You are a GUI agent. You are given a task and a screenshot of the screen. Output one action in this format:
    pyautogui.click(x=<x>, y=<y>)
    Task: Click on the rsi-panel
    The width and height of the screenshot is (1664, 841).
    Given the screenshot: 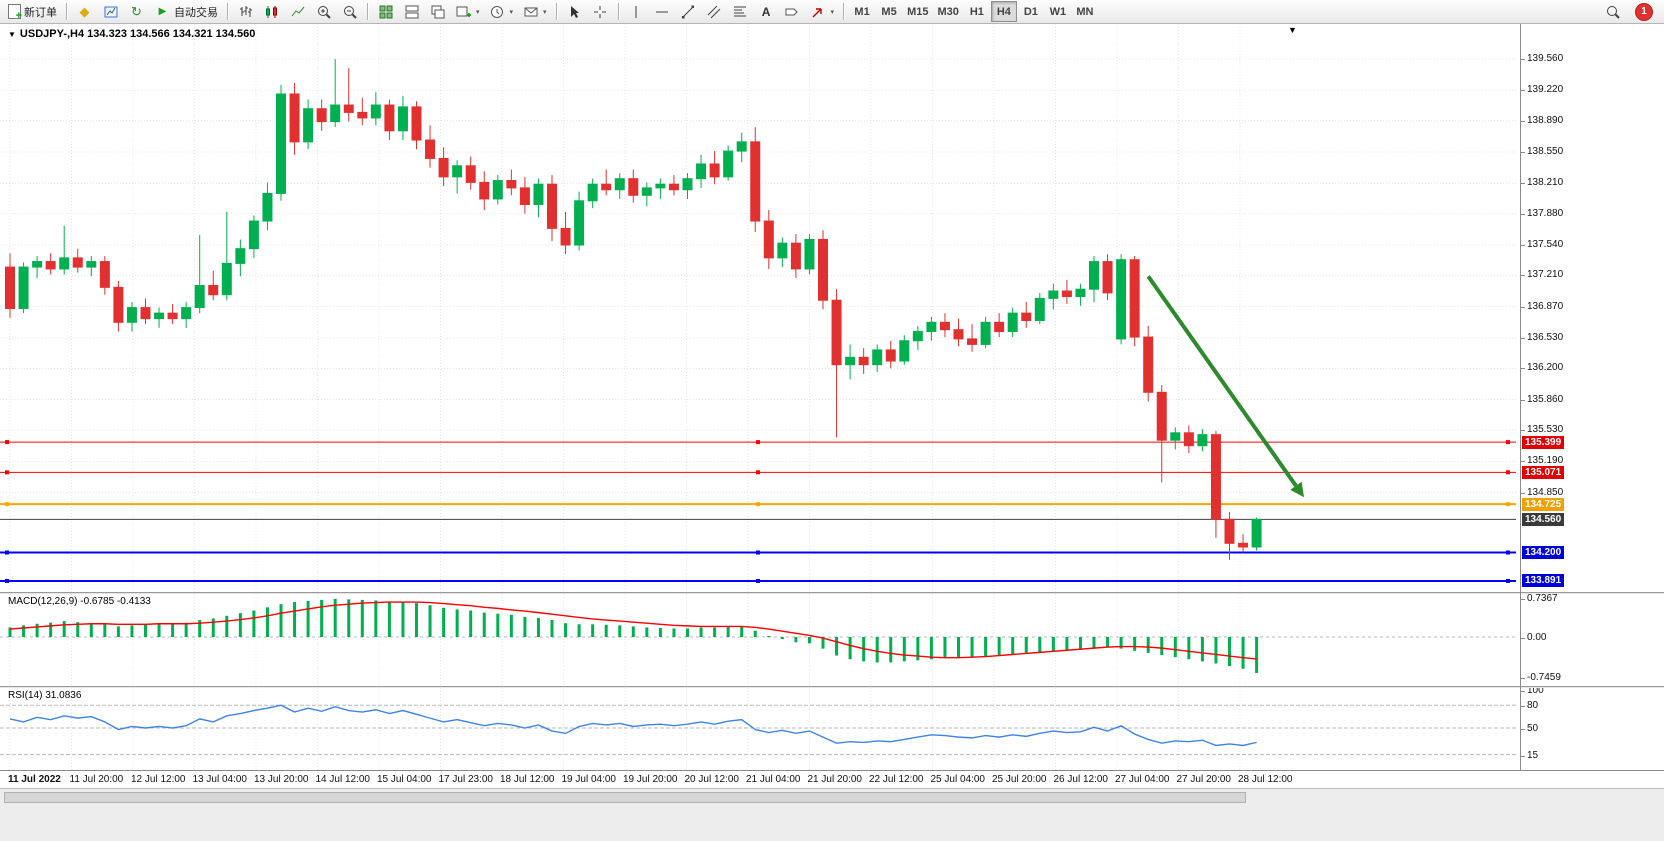 What is the action you would take?
    pyautogui.click(x=758, y=729)
    